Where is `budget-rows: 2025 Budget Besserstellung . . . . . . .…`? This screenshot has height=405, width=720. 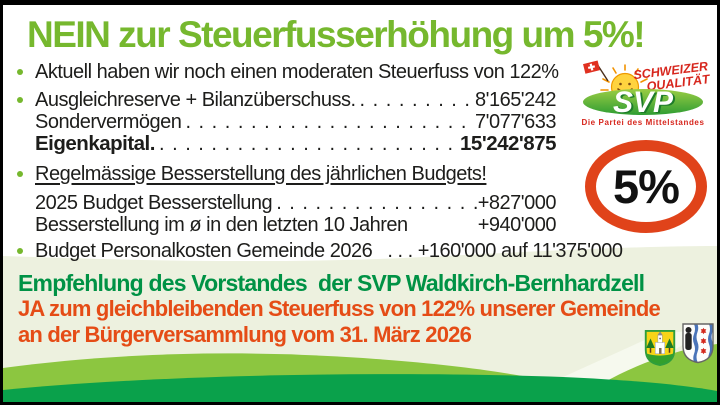
budget-rows: 2025 Budget Besserstellung . . . . . . .… is located at coordinates (296, 214).